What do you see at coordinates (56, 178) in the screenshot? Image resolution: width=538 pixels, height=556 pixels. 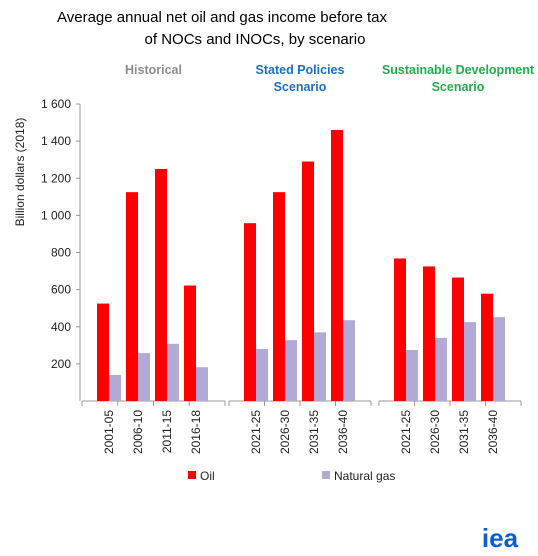 I see `y-tick-label: 1 200` at bounding box center [56, 178].